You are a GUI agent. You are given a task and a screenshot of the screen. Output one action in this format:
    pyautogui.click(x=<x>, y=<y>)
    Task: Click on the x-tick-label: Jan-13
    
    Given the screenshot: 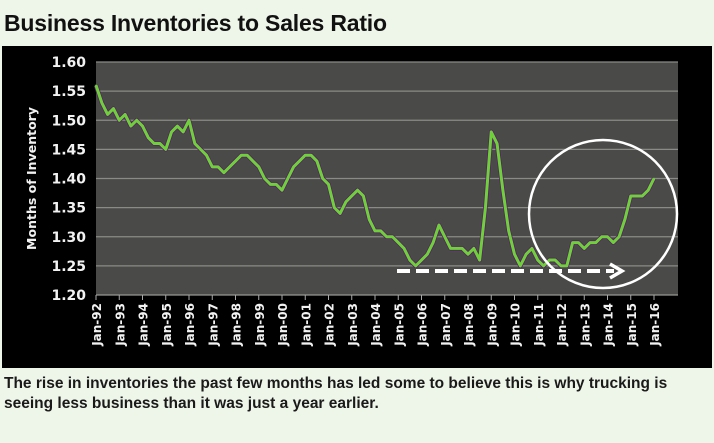 What is the action you would take?
    pyautogui.click(x=585, y=325)
    